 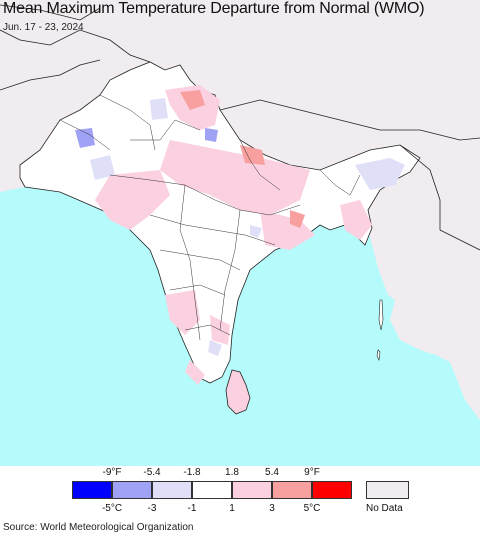 What do you see at coordinates (272, 508) in the screenshot?
I see `legend-c-tick-5: 3` at bounding box center [272, 508].